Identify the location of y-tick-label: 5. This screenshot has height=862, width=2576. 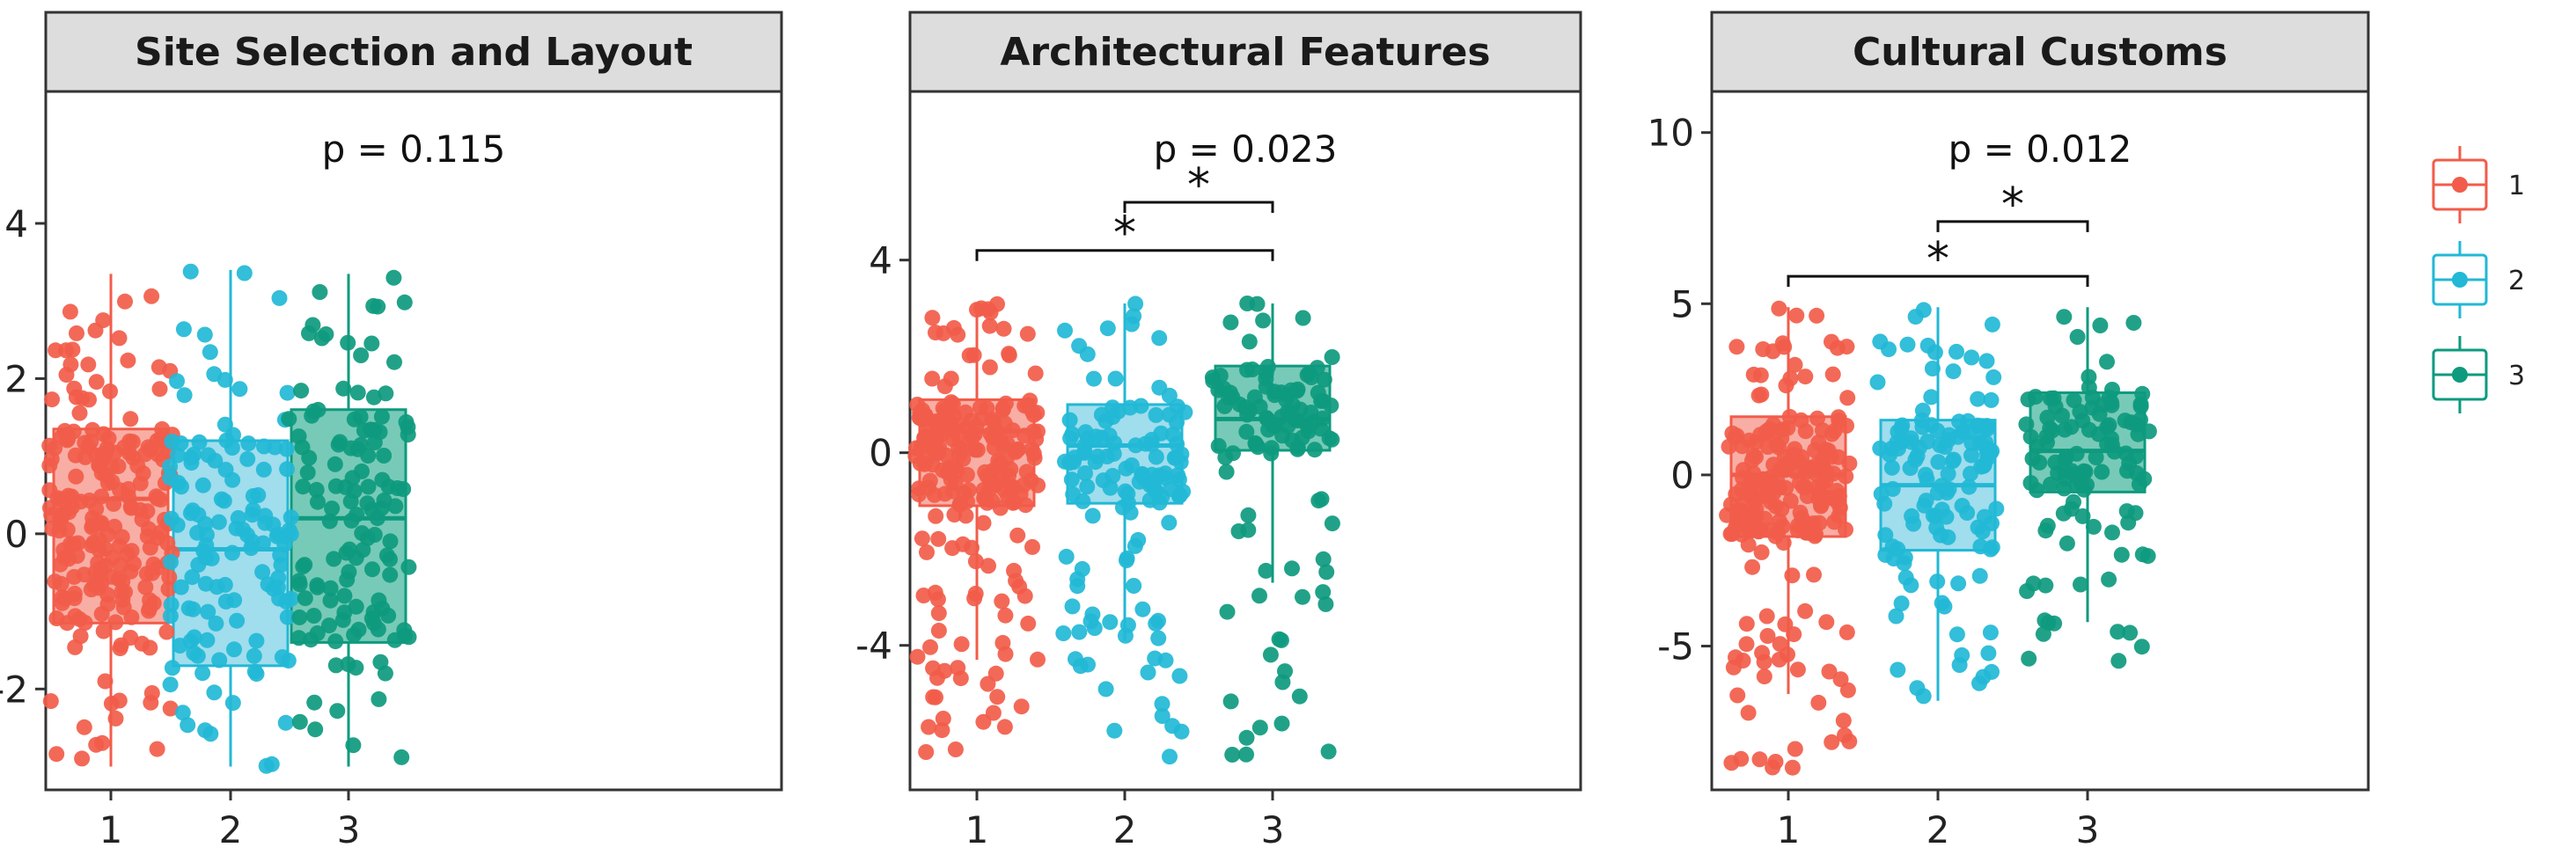
(1682, 303).